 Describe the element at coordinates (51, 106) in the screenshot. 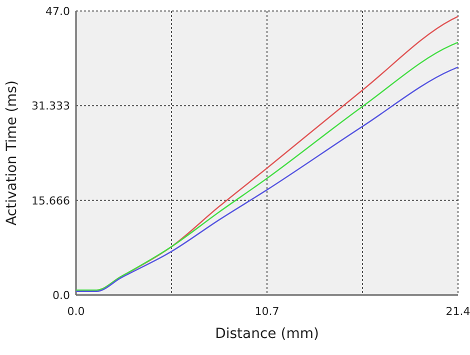

I see `y-tick-label: 31.333` at that location.